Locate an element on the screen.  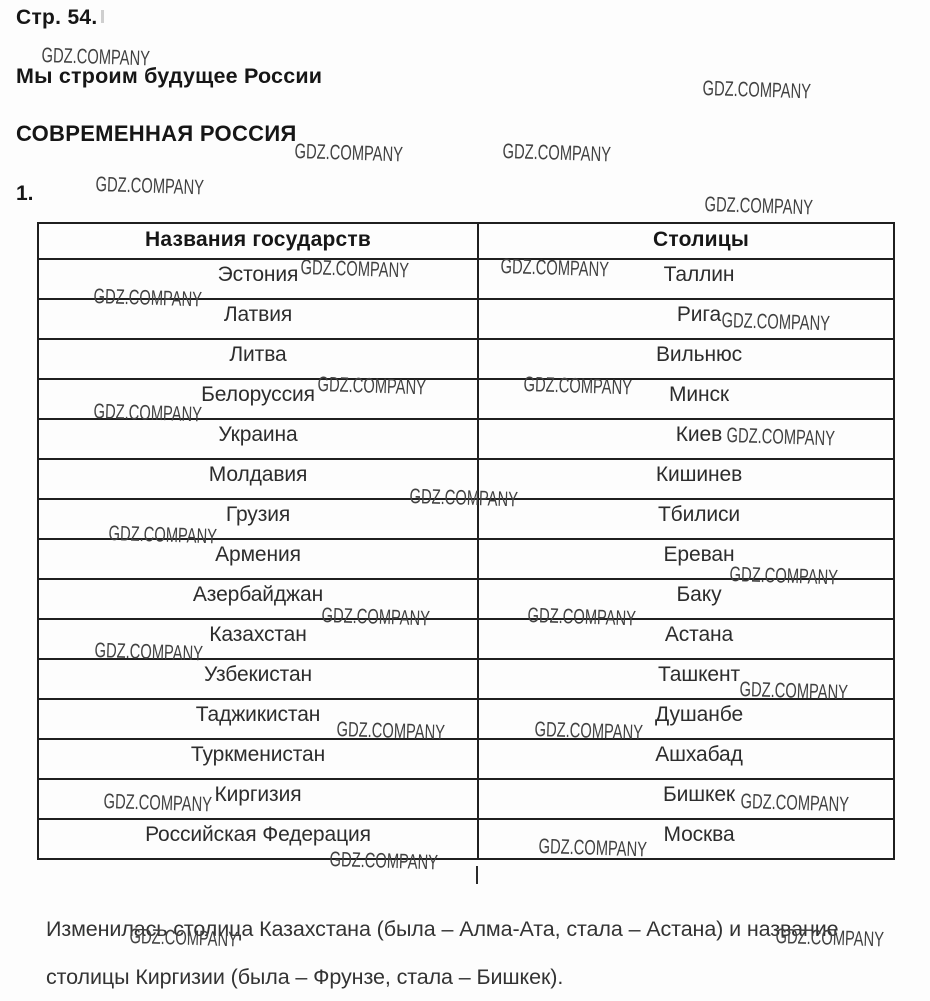
capital-cell: Ашхабад is located at coordinates (686, 759).